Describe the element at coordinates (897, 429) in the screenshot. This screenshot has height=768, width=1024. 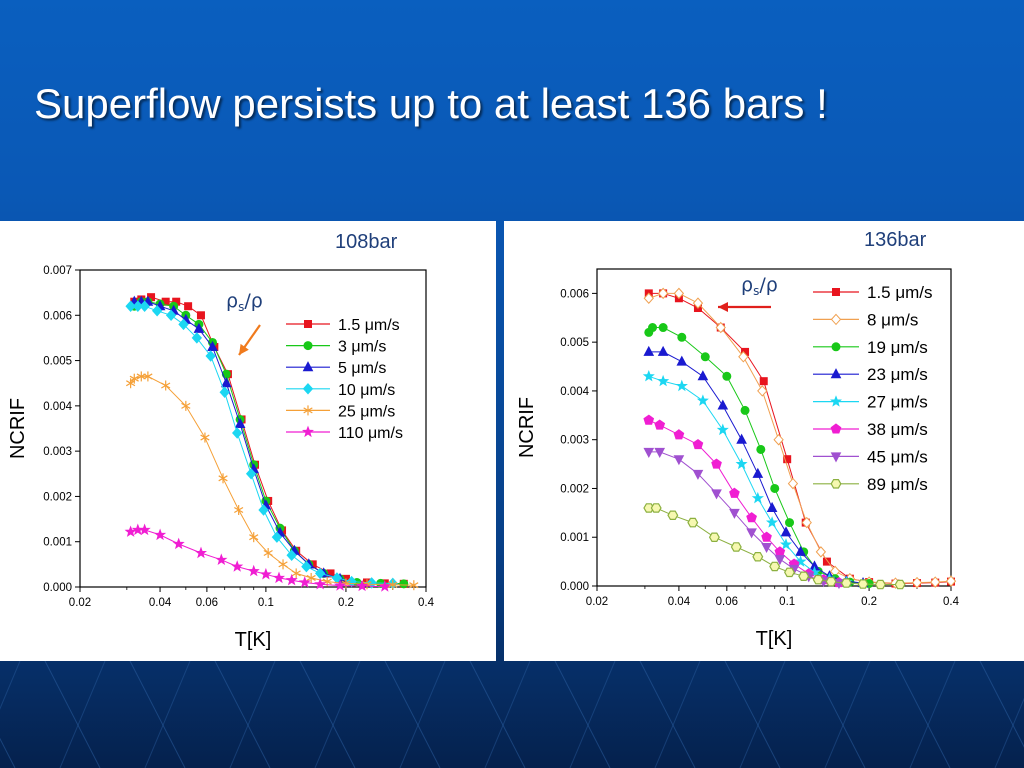
I see `legend-label: 38 μm/s` at that location.